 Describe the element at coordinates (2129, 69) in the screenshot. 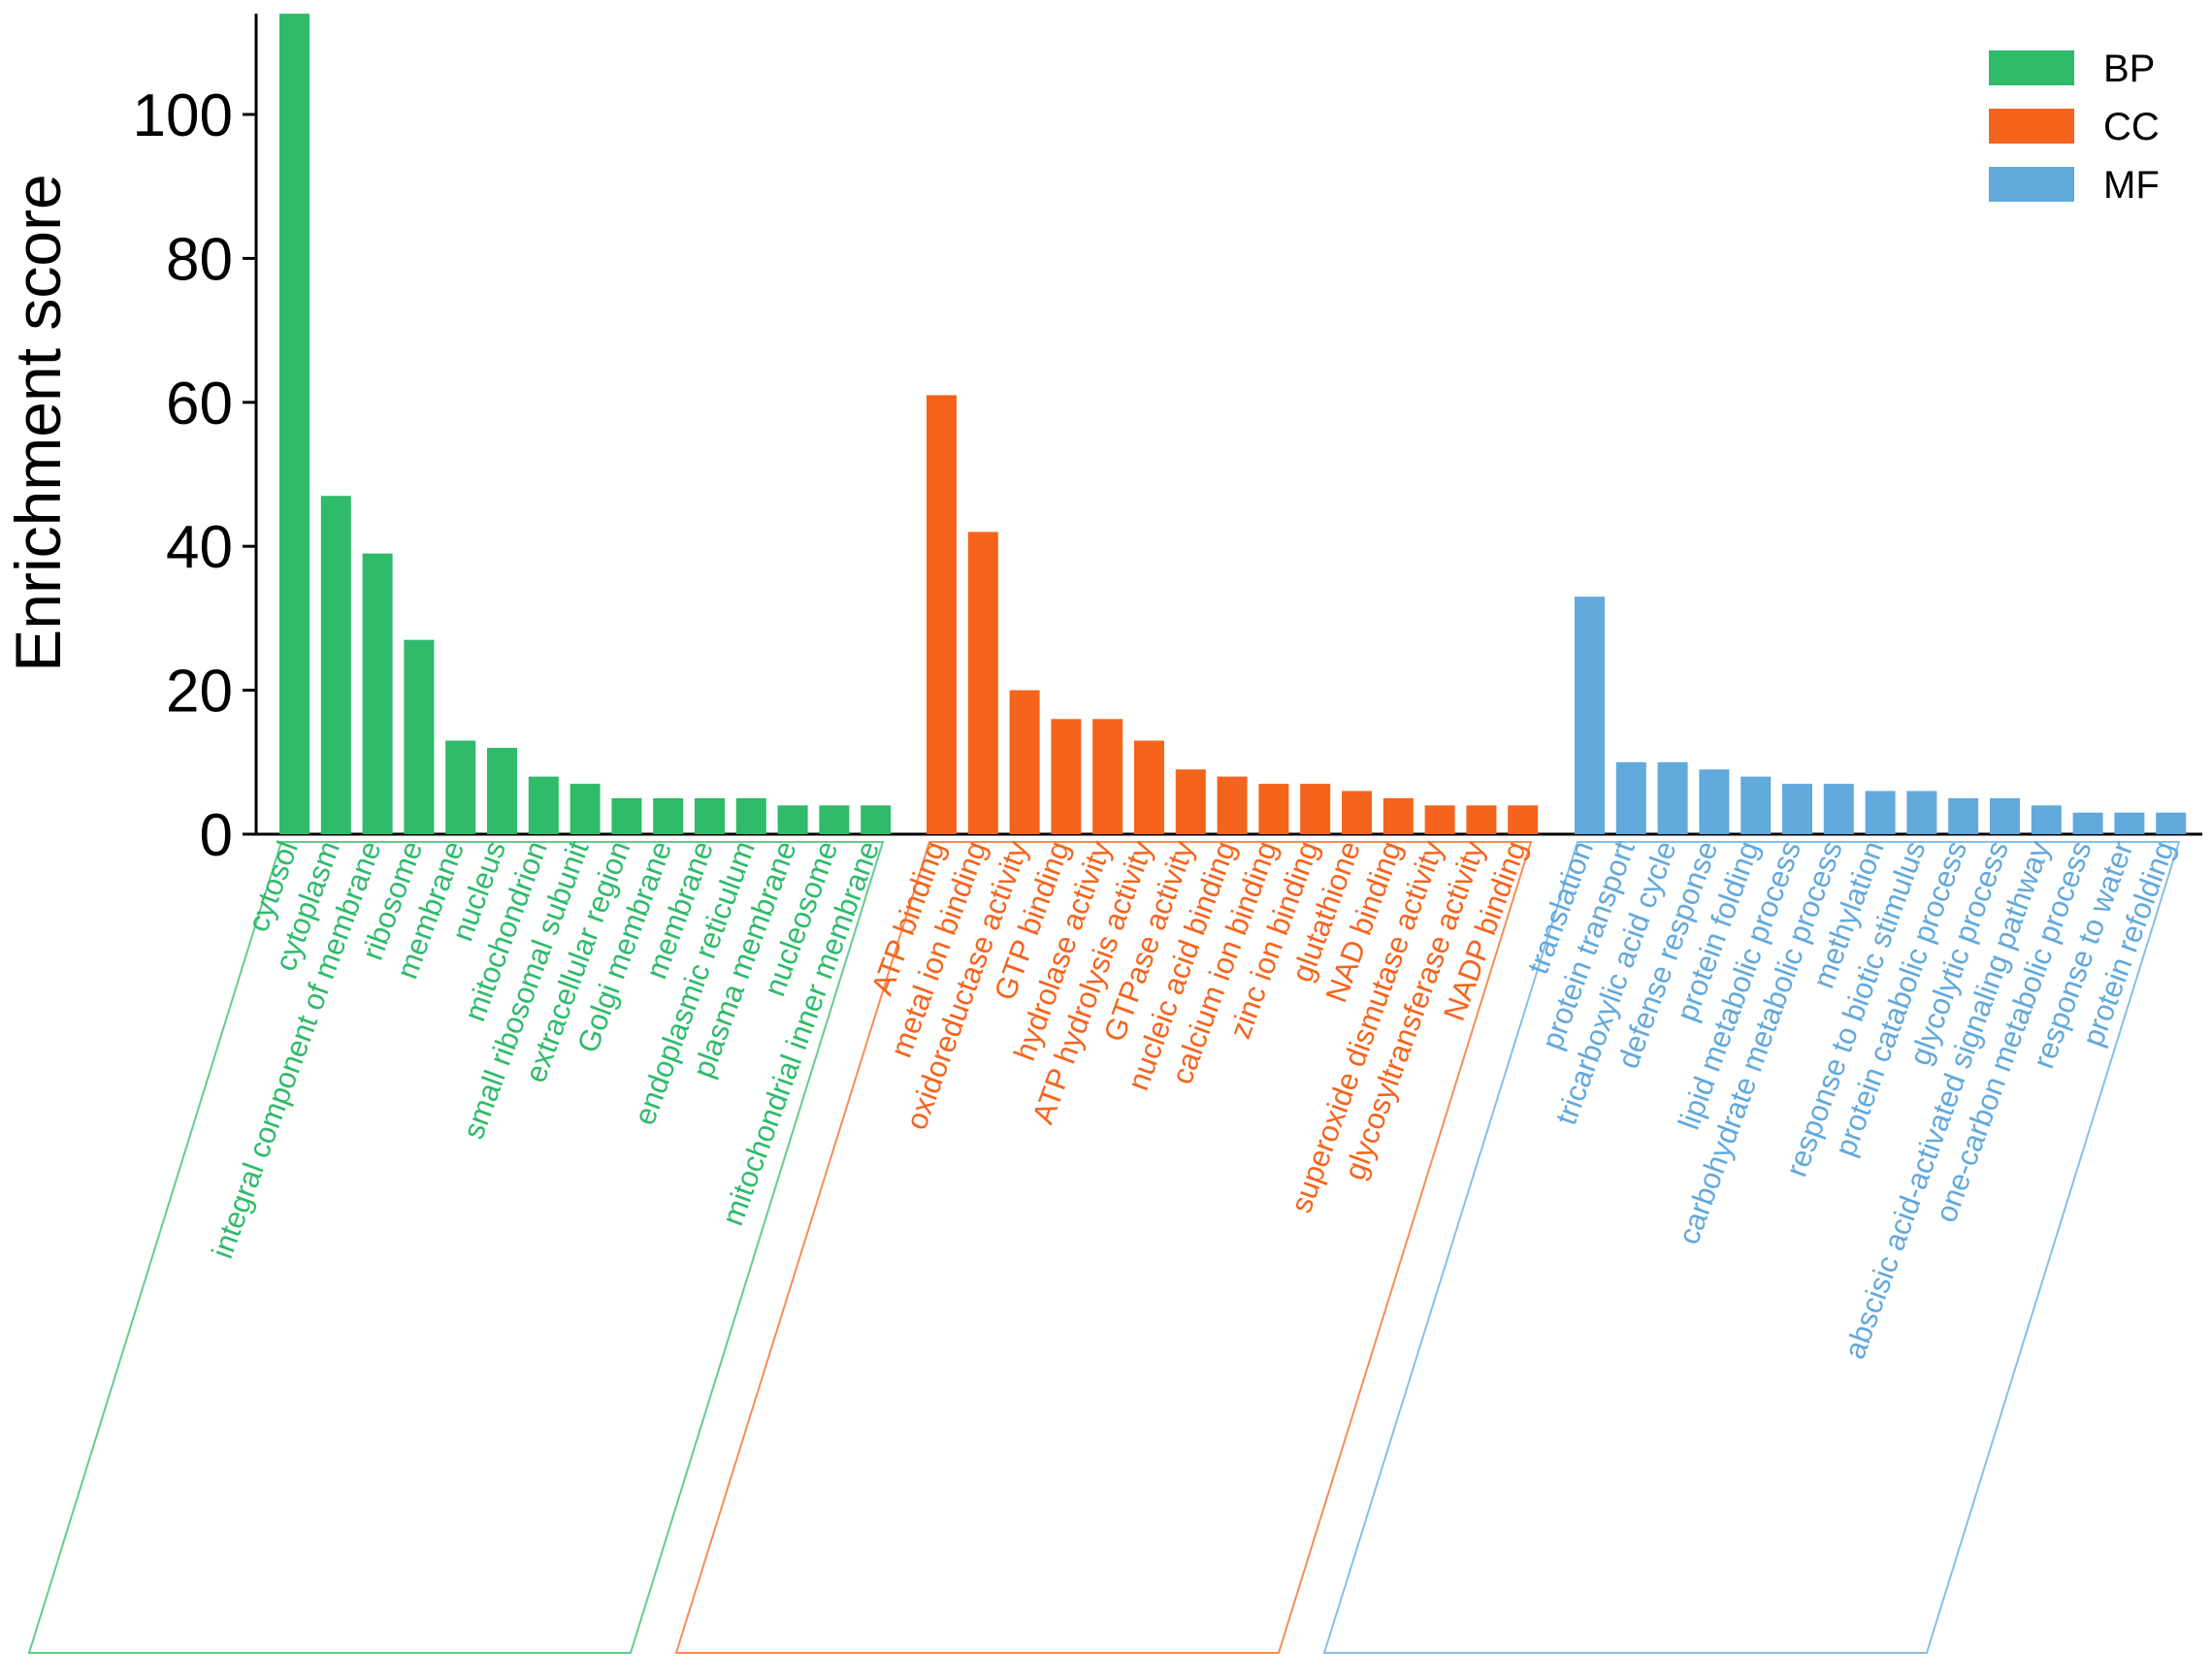

I see `legend-label-bp: BP` at that location.